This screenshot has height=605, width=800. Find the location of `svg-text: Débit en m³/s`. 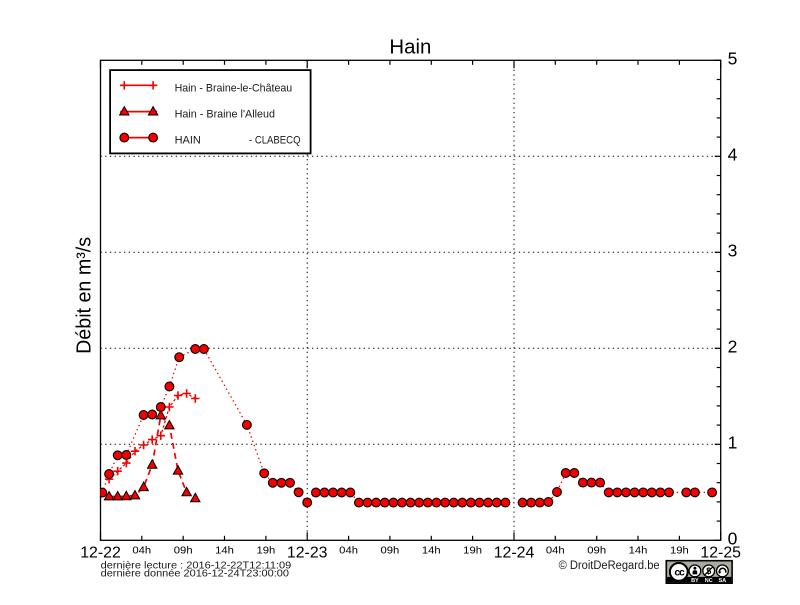

svg-text: Débit en m³/s is located at coordinates (83, 295).